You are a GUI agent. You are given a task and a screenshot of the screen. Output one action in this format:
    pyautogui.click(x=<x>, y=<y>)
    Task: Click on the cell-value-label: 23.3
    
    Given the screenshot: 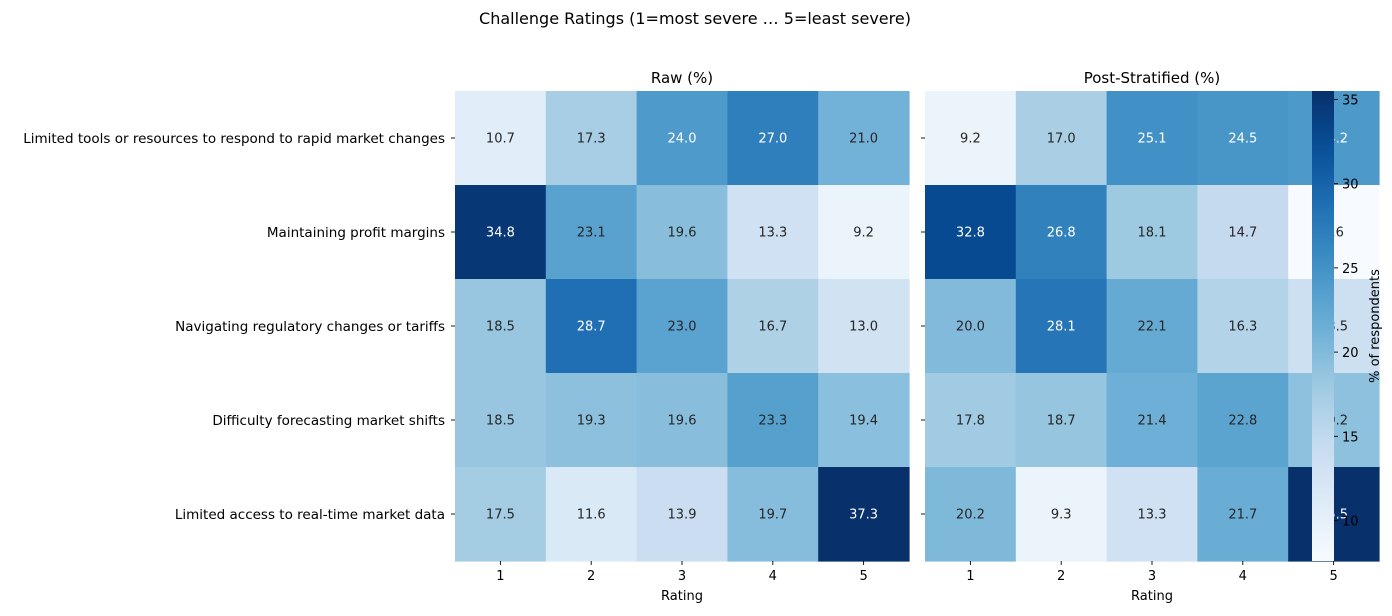 What is the action you would take?
    pyautogui.click(x=772, y=421)
    